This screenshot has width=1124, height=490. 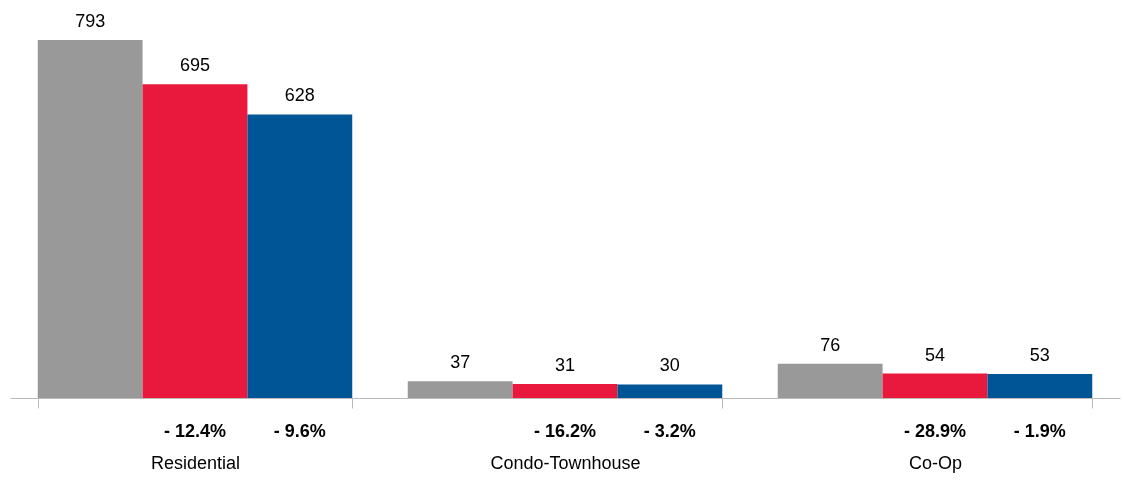 What do you see at coordinates (935, 431) in the screenshot?
I see `text: - 28.9%` at bounding box center [935, 431].